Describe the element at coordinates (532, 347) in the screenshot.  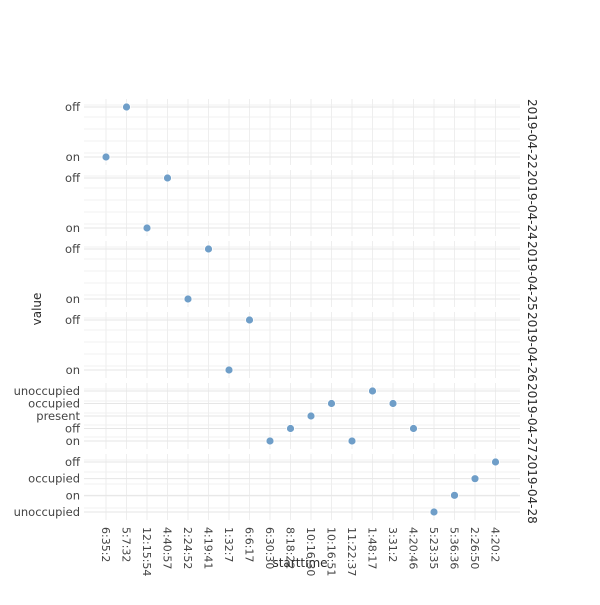
I see `facet-label: 2019-04-26` at that location.